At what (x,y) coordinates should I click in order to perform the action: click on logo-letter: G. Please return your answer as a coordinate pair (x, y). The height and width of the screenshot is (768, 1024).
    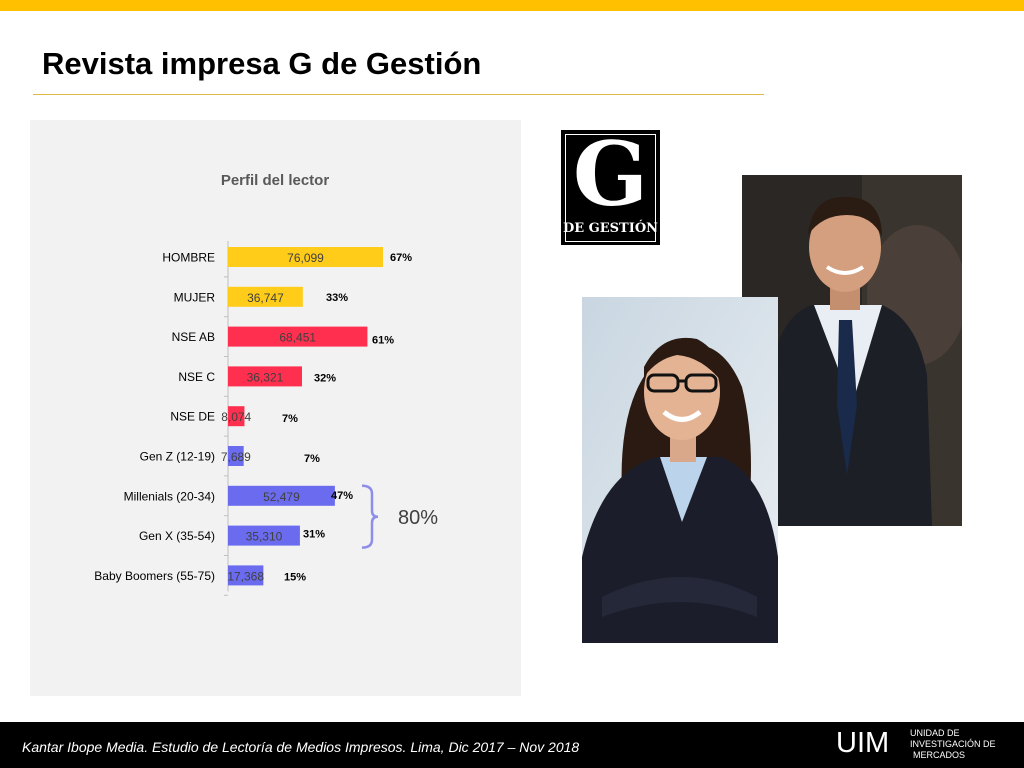
    Looking at the image, I should click on (610, 174).